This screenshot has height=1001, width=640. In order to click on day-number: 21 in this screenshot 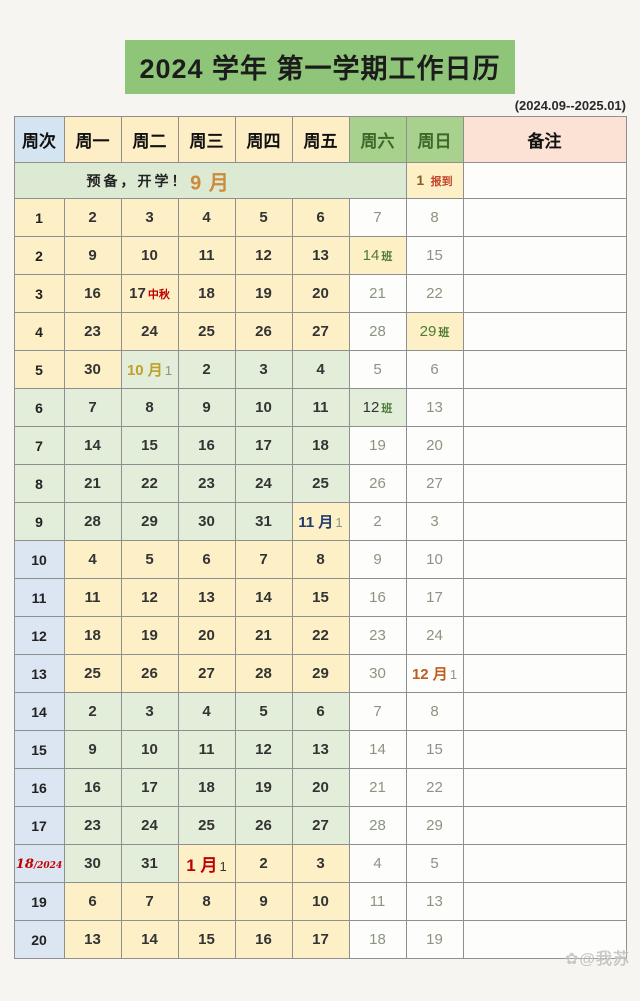, I will do `click(92, 483)`.